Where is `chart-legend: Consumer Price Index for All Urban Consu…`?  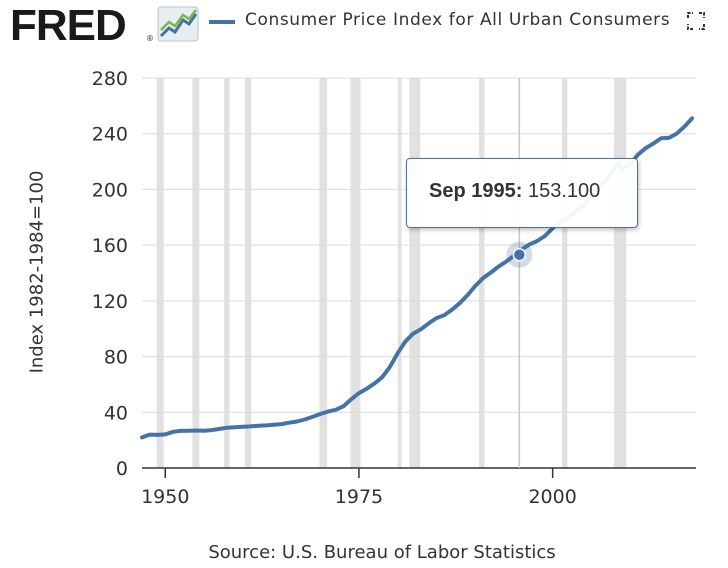 chart-legend: Consumer Price Index for All Urban Consu… is located at coordinates (459, 22).